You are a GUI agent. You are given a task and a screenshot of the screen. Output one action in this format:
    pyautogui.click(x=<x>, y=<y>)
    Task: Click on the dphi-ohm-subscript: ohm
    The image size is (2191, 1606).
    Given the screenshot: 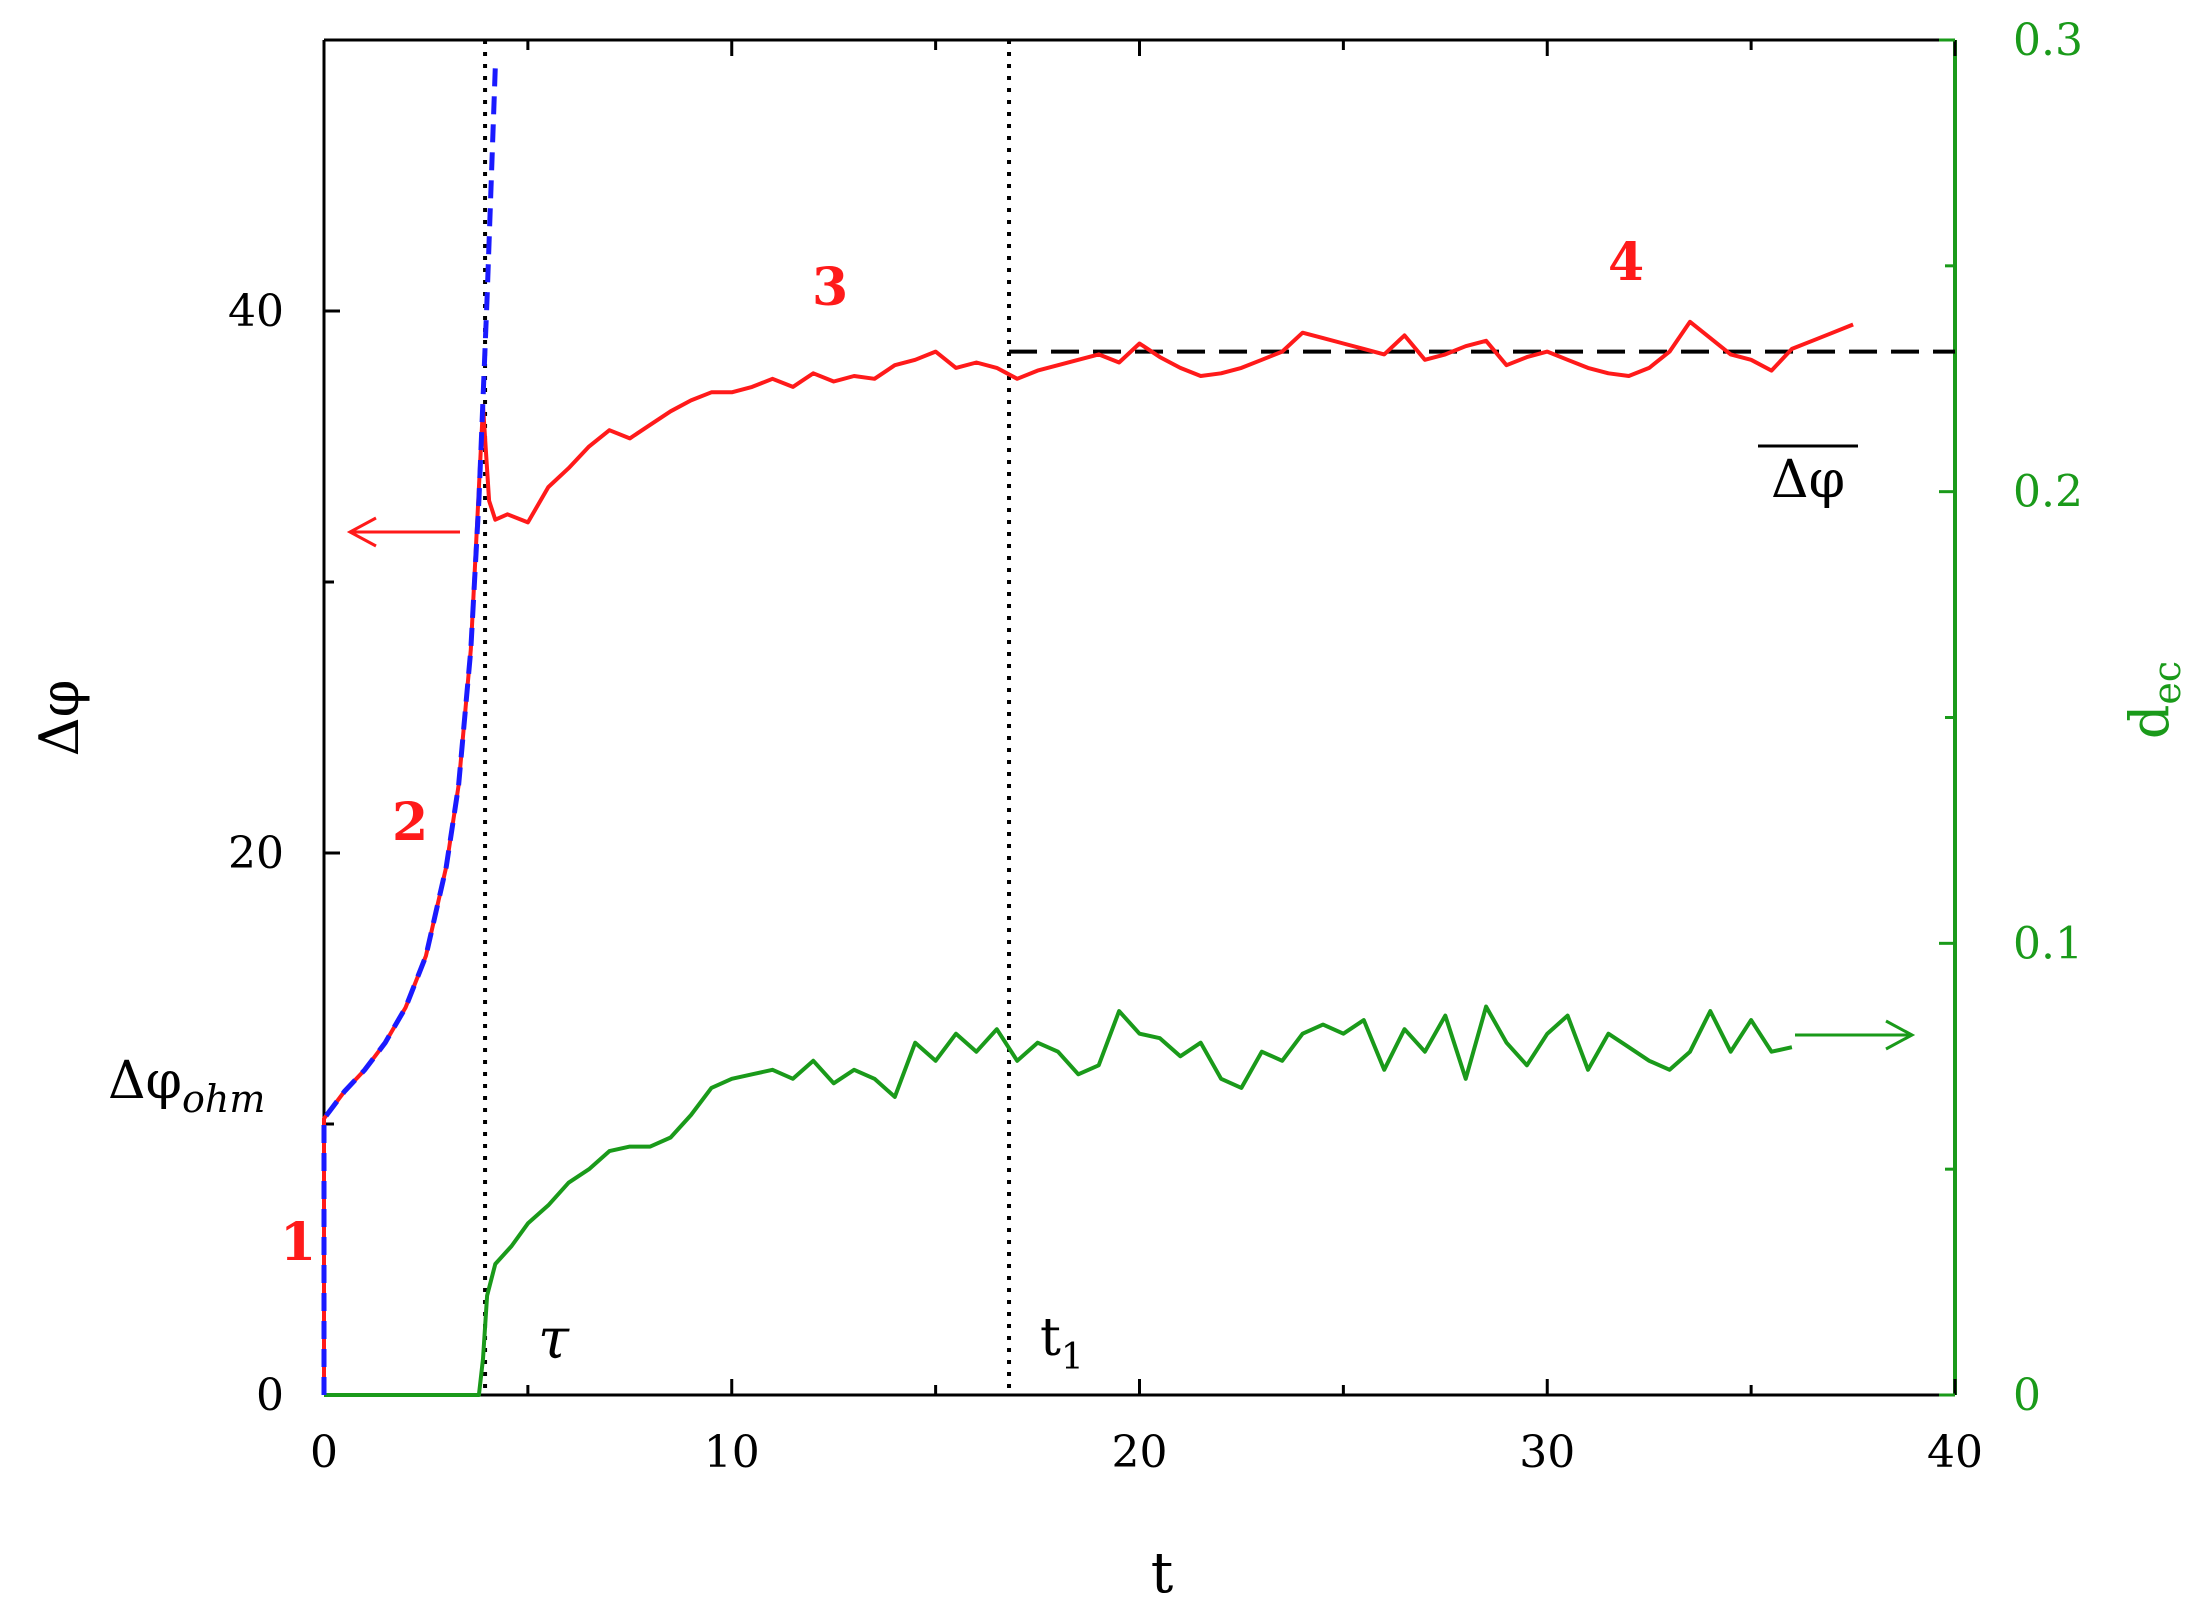 What is the action you would take?
    pyautogui.click(x=223, y=1099)
    